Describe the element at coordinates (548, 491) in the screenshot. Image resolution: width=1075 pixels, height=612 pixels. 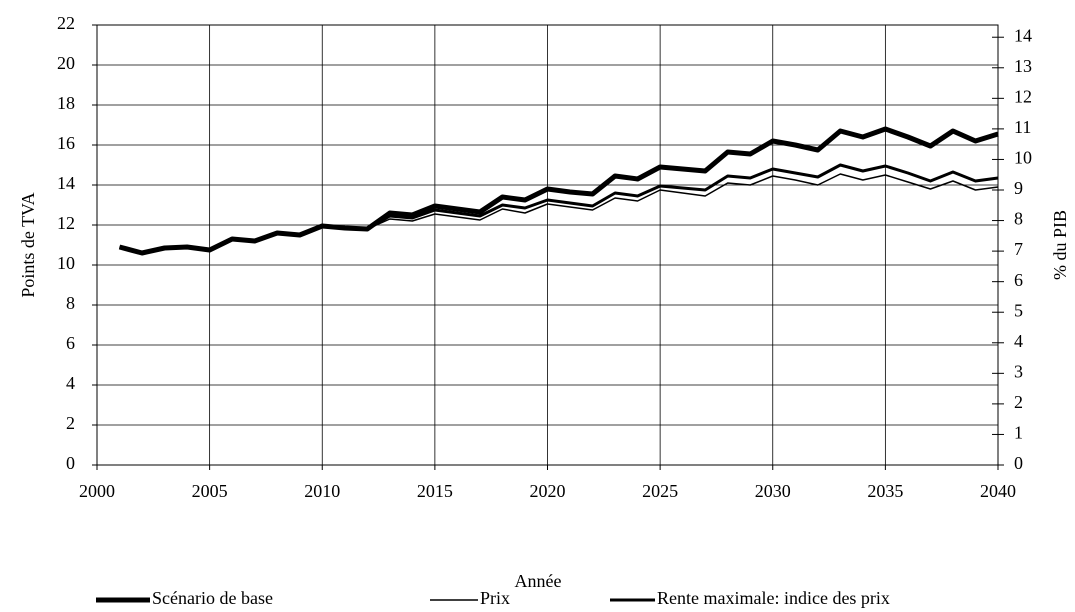
I see `x-tick-label: 2020` at that location.